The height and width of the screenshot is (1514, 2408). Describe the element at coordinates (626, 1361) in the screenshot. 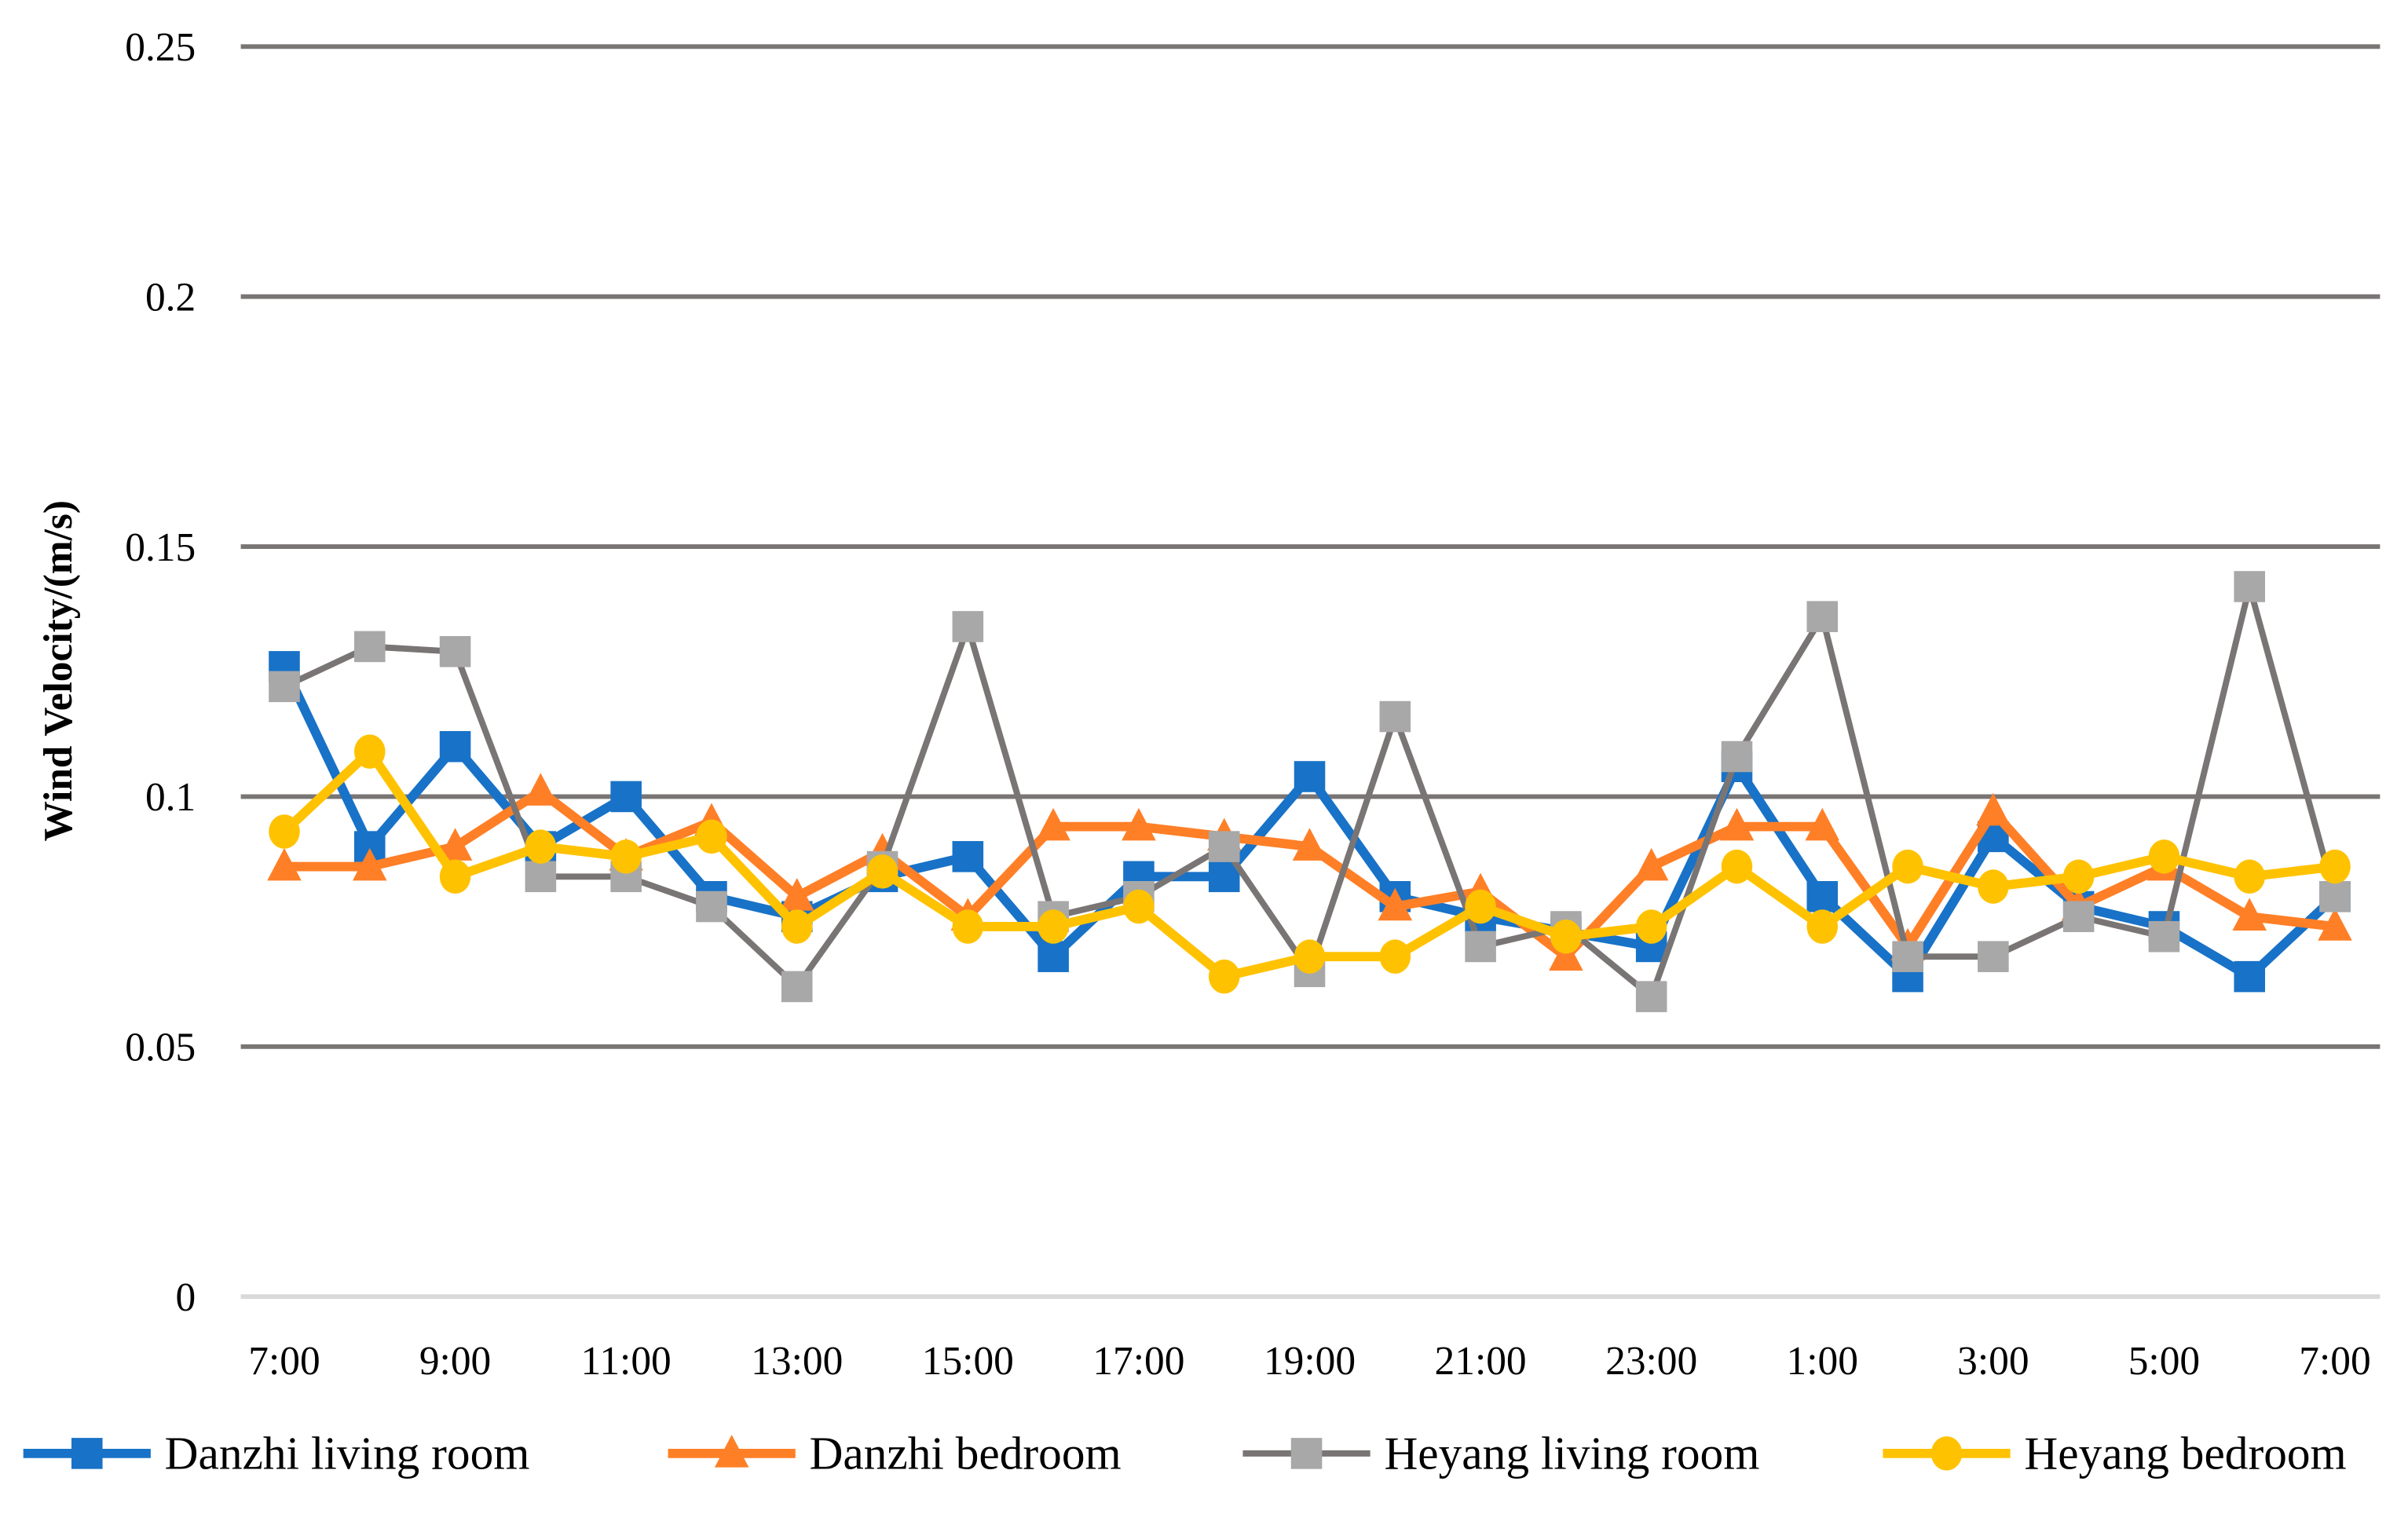

I see `x-tick-label: 11:00` at that location.